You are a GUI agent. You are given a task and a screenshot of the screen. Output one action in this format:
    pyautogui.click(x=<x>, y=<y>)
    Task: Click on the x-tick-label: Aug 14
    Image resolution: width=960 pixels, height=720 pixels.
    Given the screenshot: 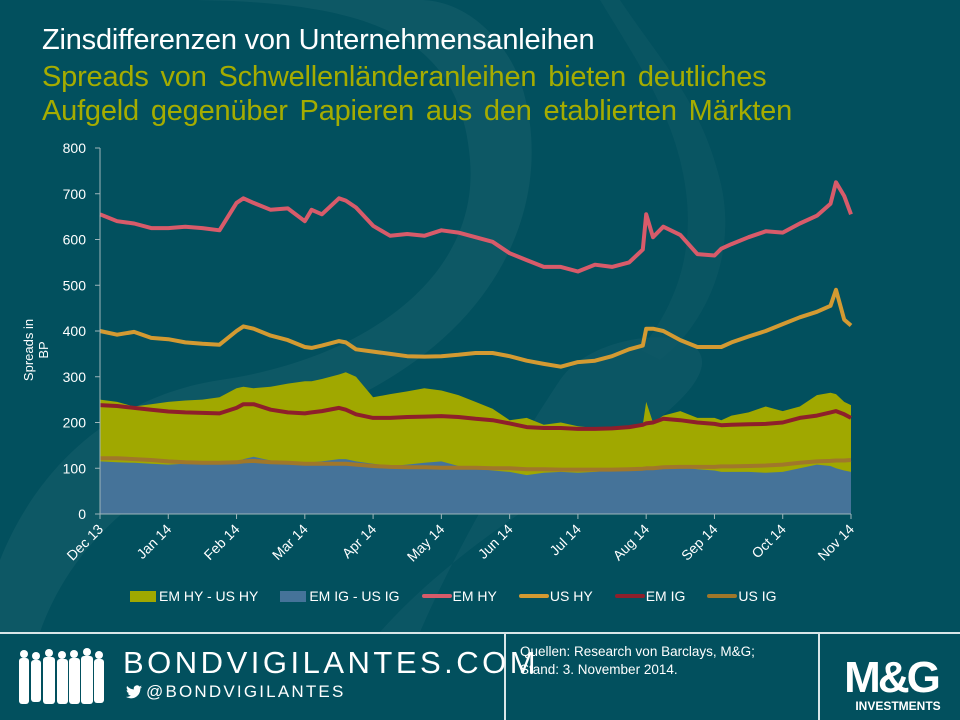 What is the action you would take?
    pyautogui.click(x=631, y=542)
    